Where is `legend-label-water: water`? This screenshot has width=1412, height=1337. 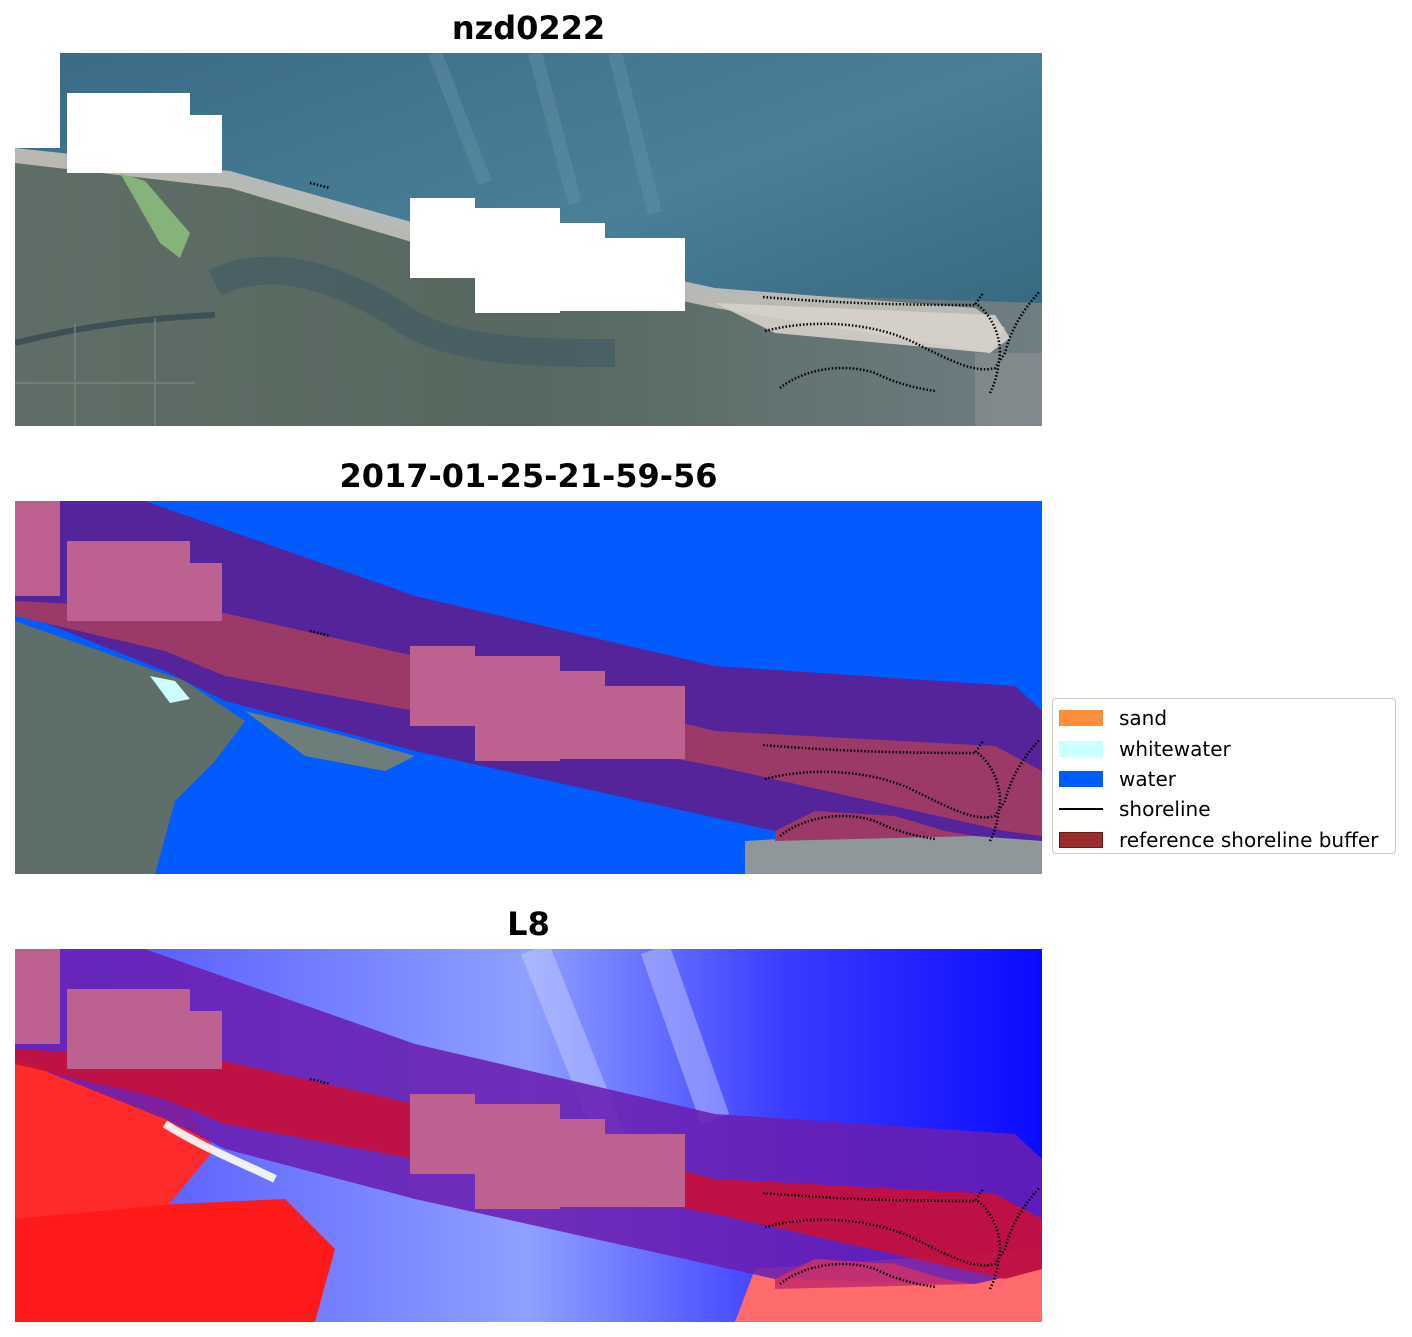 legend-label-water: water is located at coordinates (1147, 778).